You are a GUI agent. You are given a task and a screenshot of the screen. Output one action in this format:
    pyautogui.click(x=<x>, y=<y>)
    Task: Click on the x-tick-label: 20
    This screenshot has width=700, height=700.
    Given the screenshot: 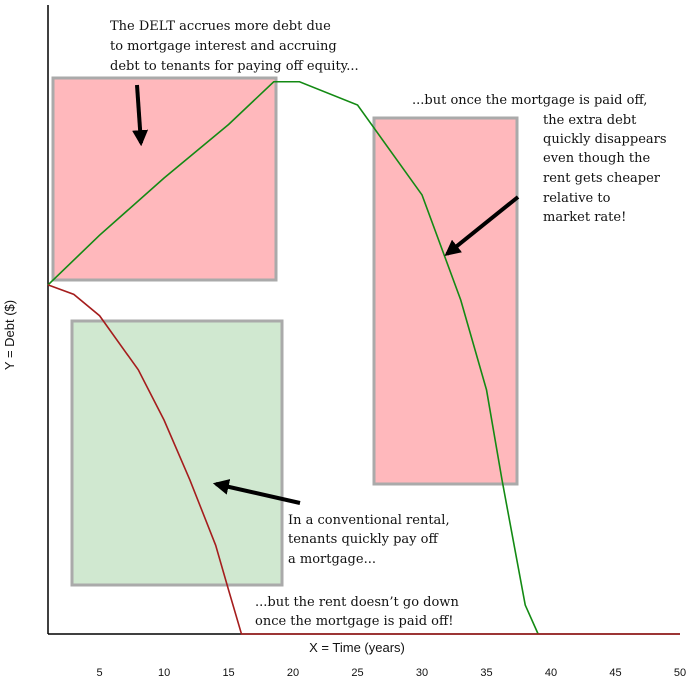 What is the action you would take?
    pyautogui.click(x=293, y=673)
    